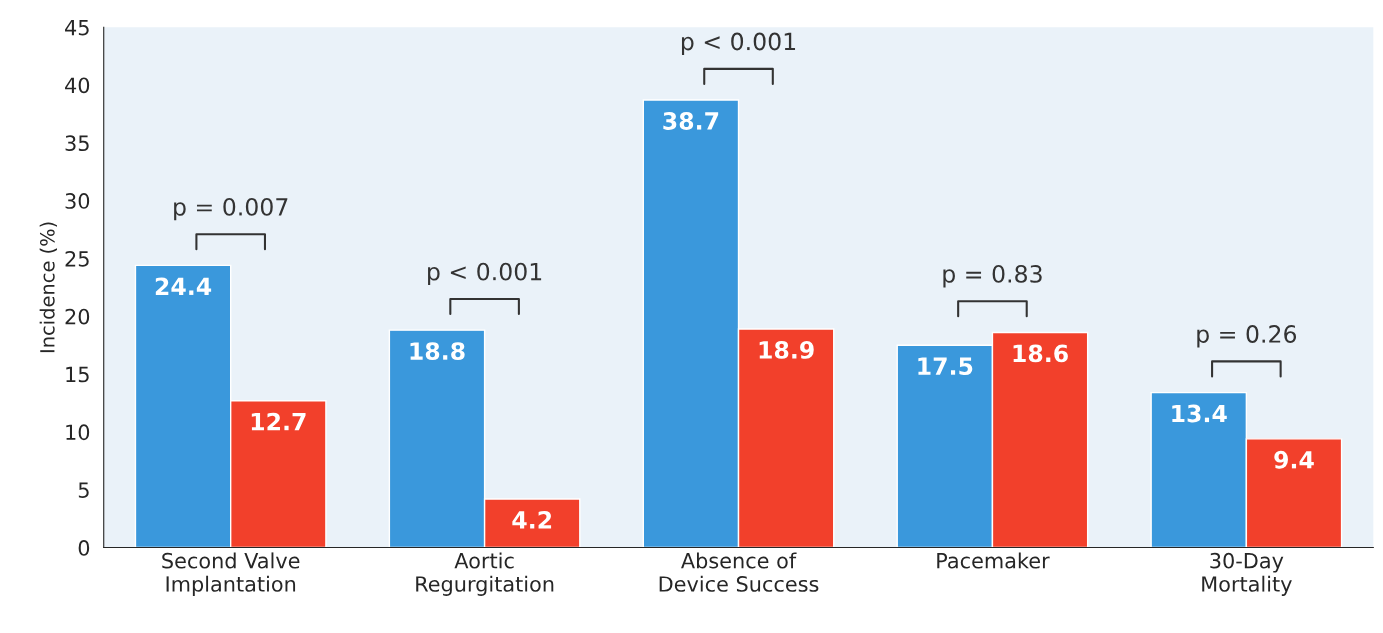  Describe the element at coordinates (992, 276) in the screenshot. I see `annotation: p = 0.83` at that location.